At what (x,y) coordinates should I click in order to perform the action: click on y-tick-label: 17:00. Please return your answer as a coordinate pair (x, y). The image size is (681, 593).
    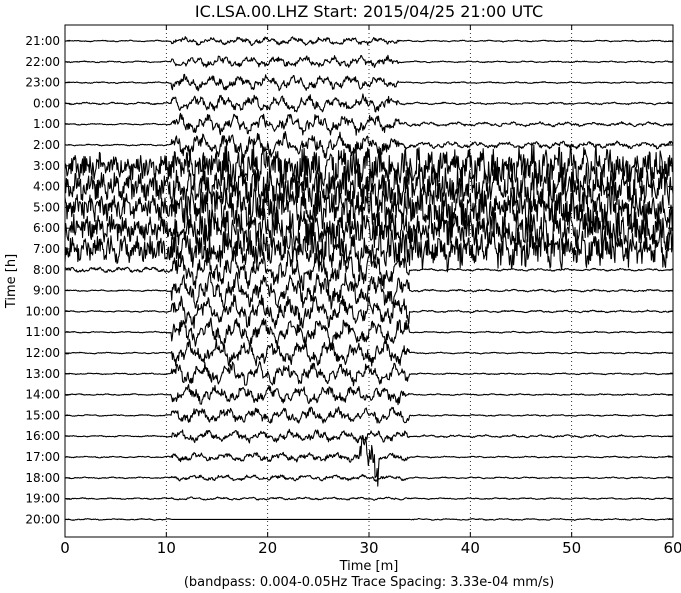
    Looking at the image, I should click on (42, 457).